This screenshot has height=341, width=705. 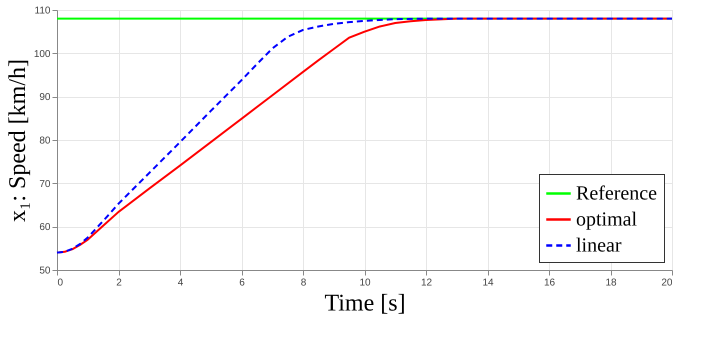 What do you see at coordinates (488, 283) in the screenshot?
I see `x-tick-label: 14` at bounding box center [488, 283].